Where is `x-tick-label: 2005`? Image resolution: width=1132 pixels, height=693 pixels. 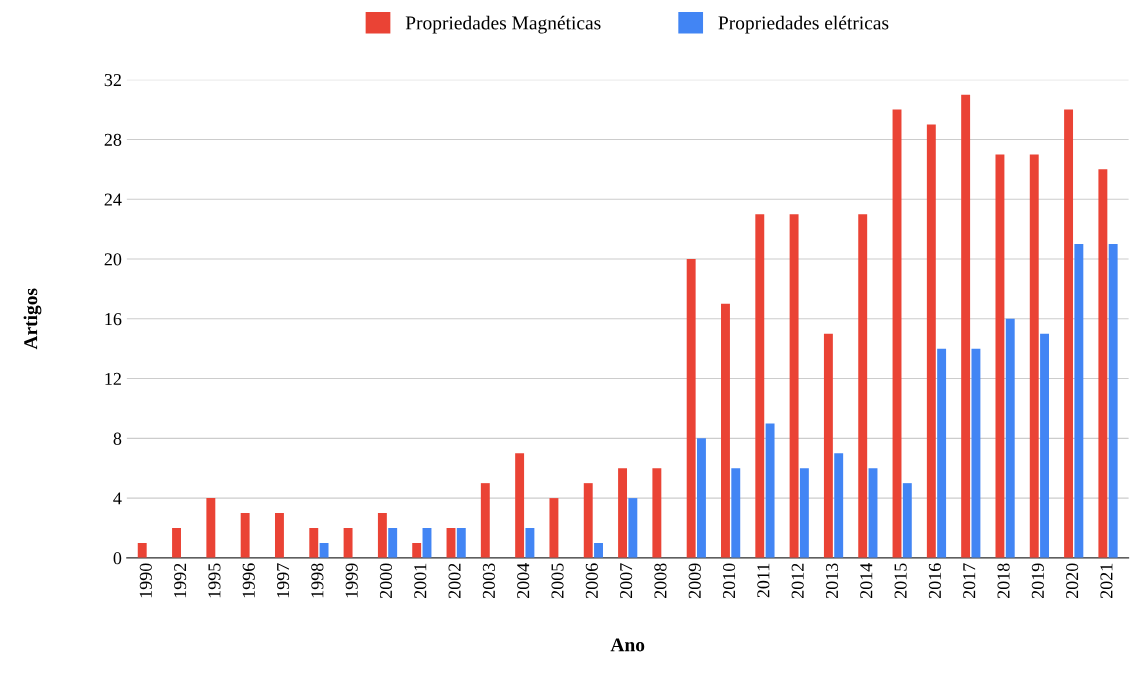
x-tick-label: 2005 is located at coordinates (557, 581).